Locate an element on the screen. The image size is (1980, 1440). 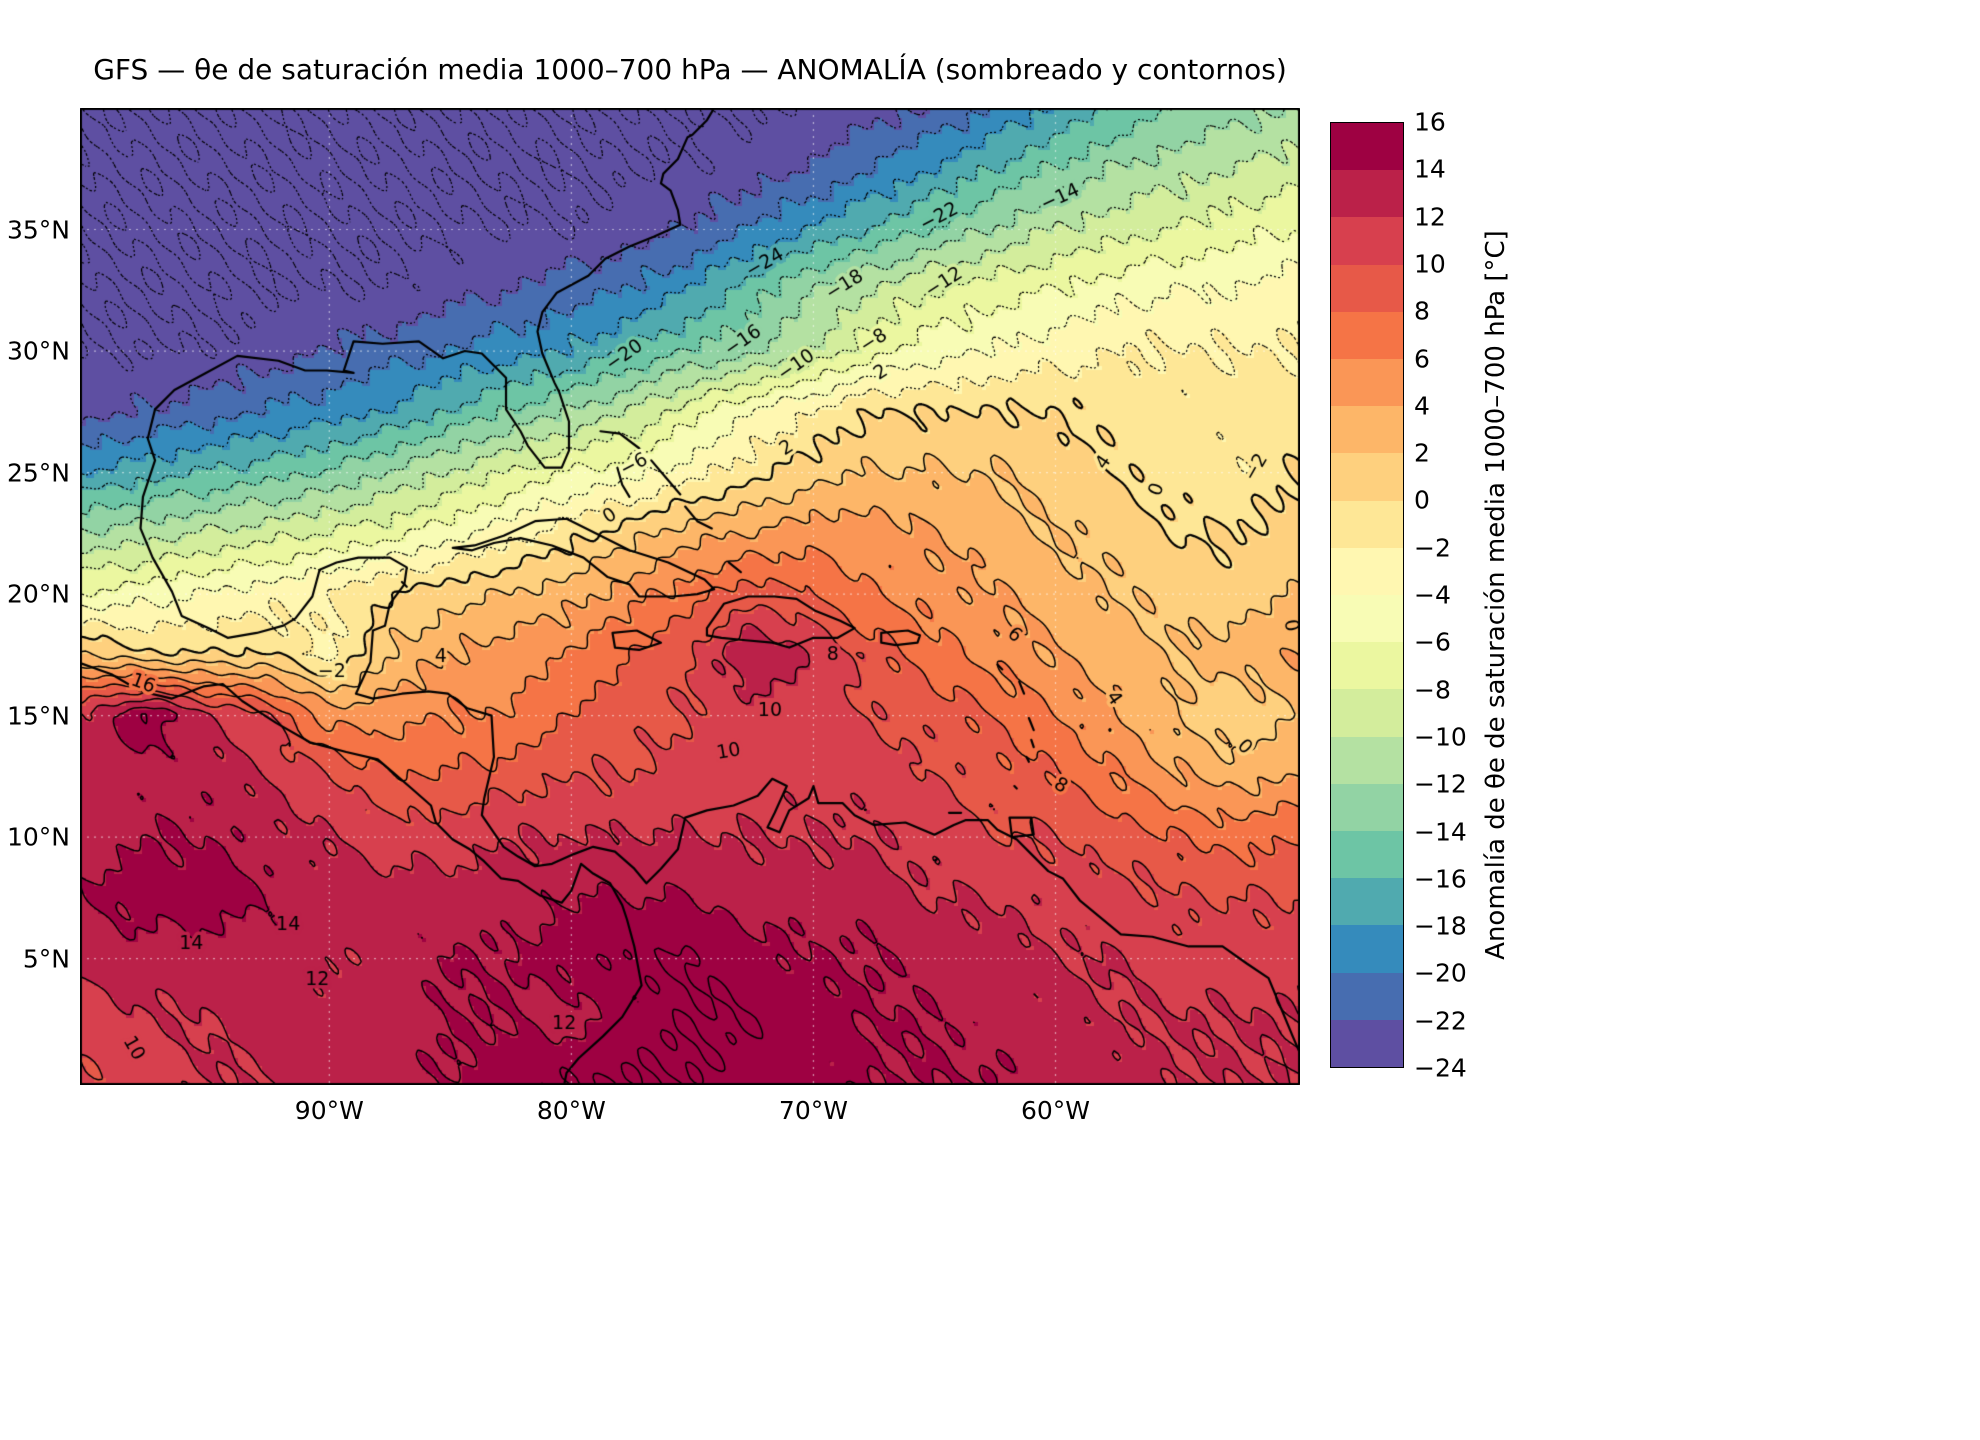
y-tick-label: 5°N is located at coordinates (46, 959).